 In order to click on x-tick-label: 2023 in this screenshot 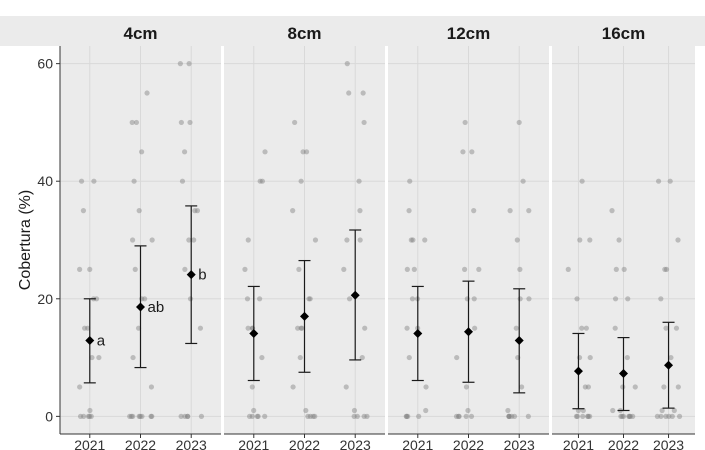, I will do `click(668, 443)`.